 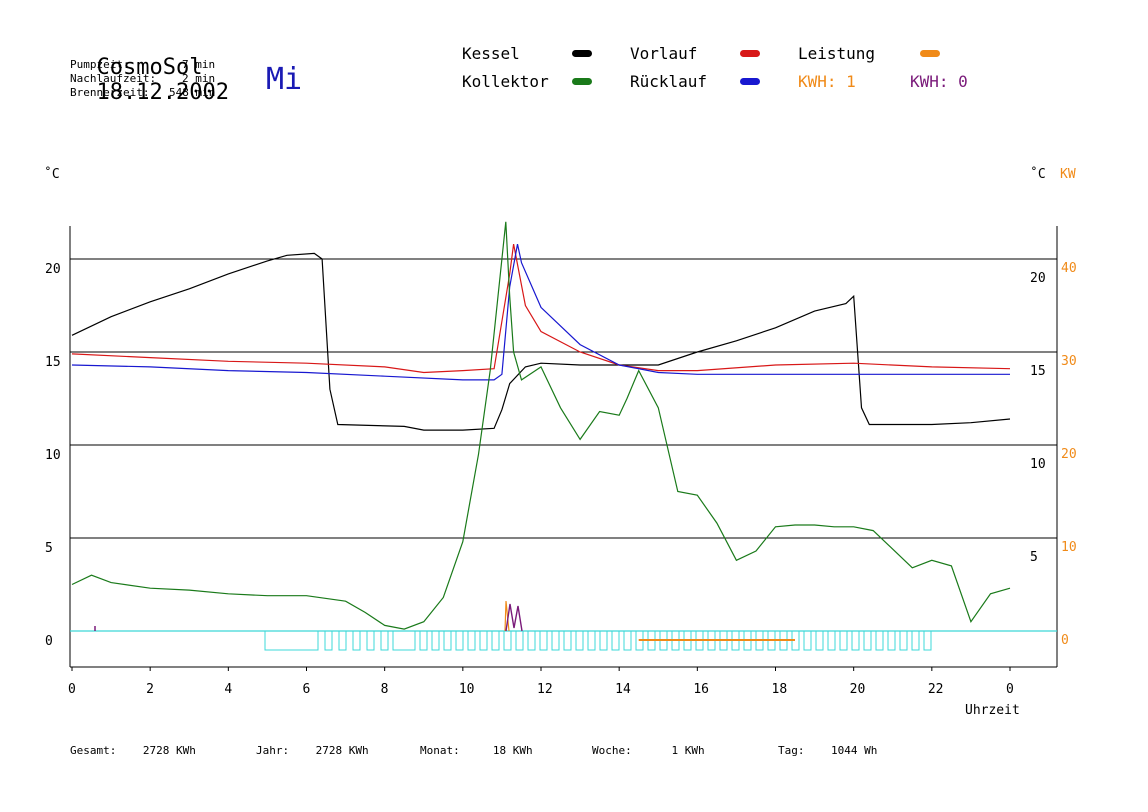 I want to click on y-left-tick-label: 15, so click(x=53, y=362).